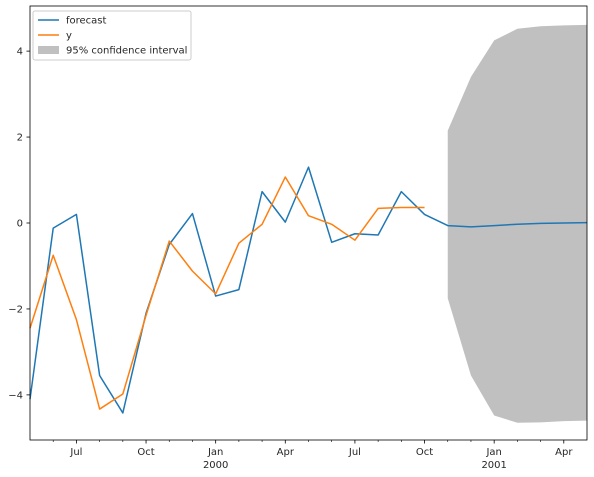 The image size is (594, 477). Describe the element at coordinates (493, 465) in the screenshot. I see `x-tick-sublabel: 2001` at that location.